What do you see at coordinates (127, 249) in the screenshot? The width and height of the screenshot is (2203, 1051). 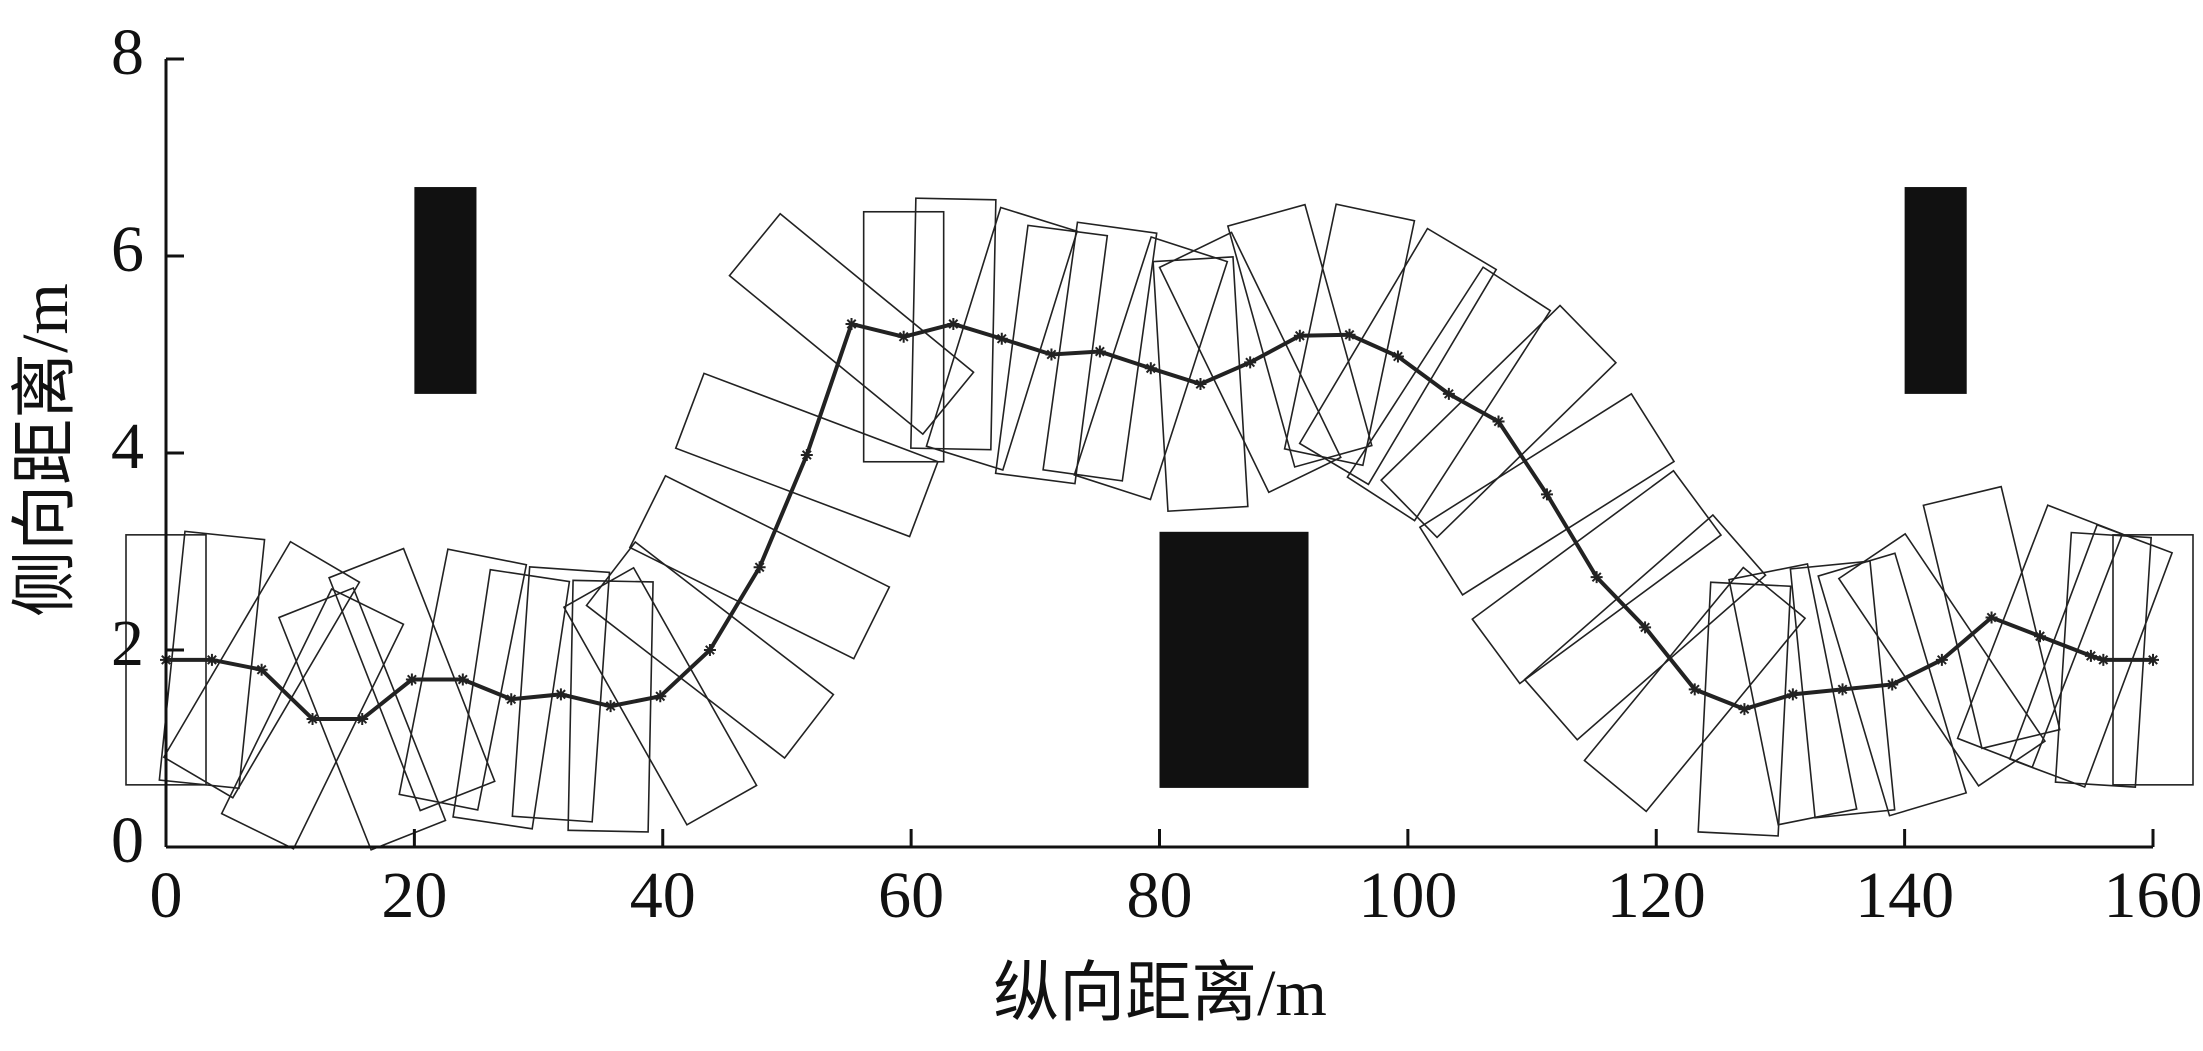 I see `y-tick-label: 6` at bounding box center [127, 249].